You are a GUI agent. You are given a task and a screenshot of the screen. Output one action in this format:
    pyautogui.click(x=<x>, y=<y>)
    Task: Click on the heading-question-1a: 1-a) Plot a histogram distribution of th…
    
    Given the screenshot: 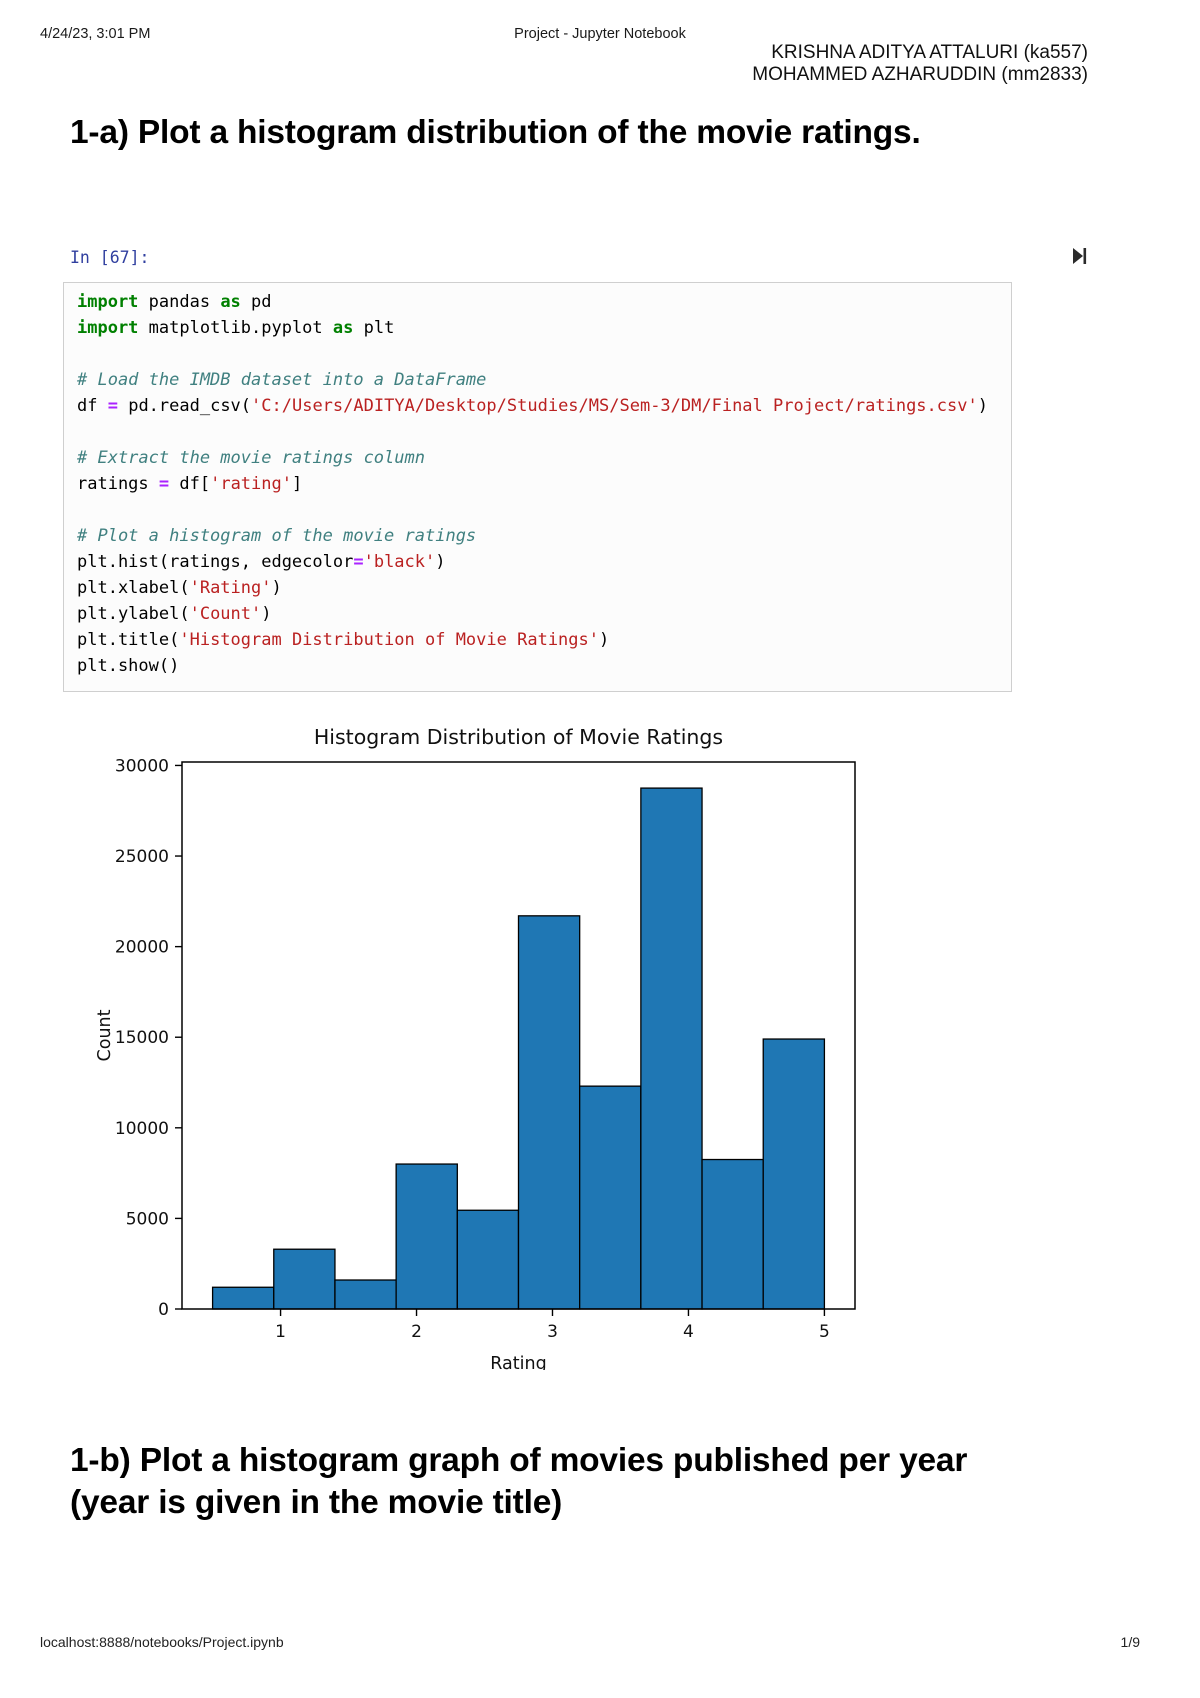 What is the action you would take?
    pyautogui.click(x=495, y=132)
    